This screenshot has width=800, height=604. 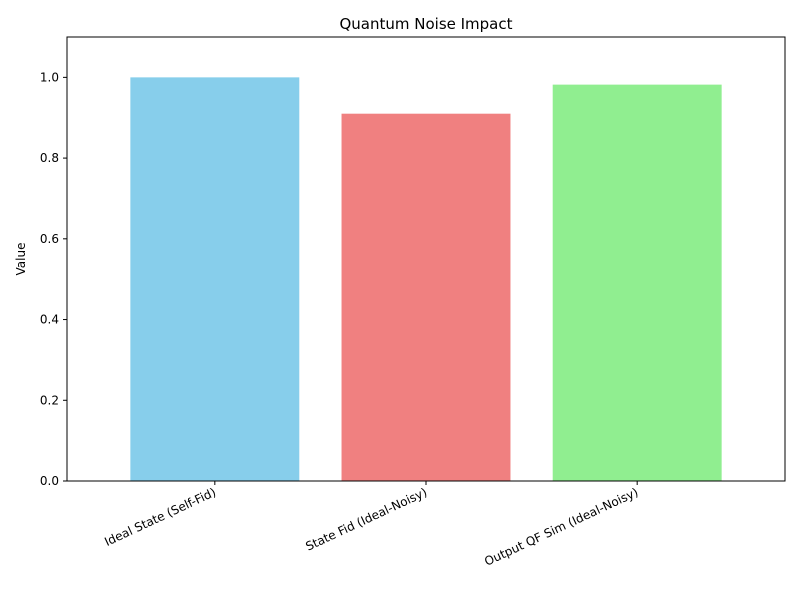 I want to click on y-axis-ticks: 0.0 0.2 0.4 0.6 0.8 1.0, so click(x=53, y=279).